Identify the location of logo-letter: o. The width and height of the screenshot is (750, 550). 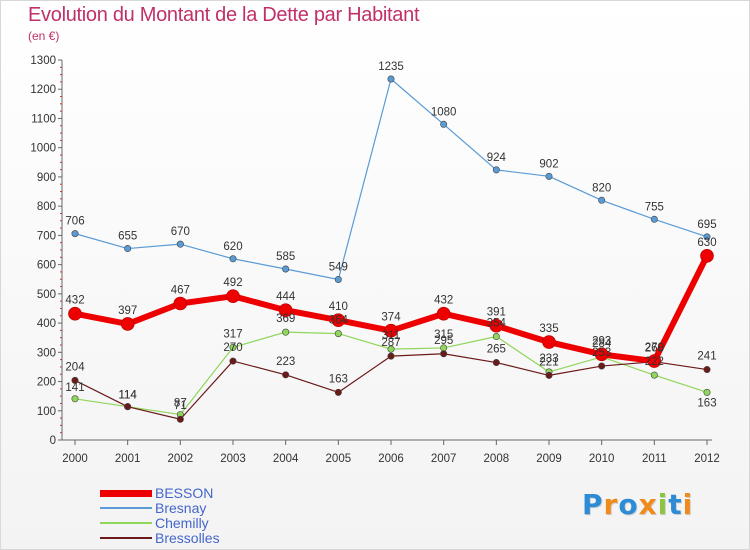
(628, 504).